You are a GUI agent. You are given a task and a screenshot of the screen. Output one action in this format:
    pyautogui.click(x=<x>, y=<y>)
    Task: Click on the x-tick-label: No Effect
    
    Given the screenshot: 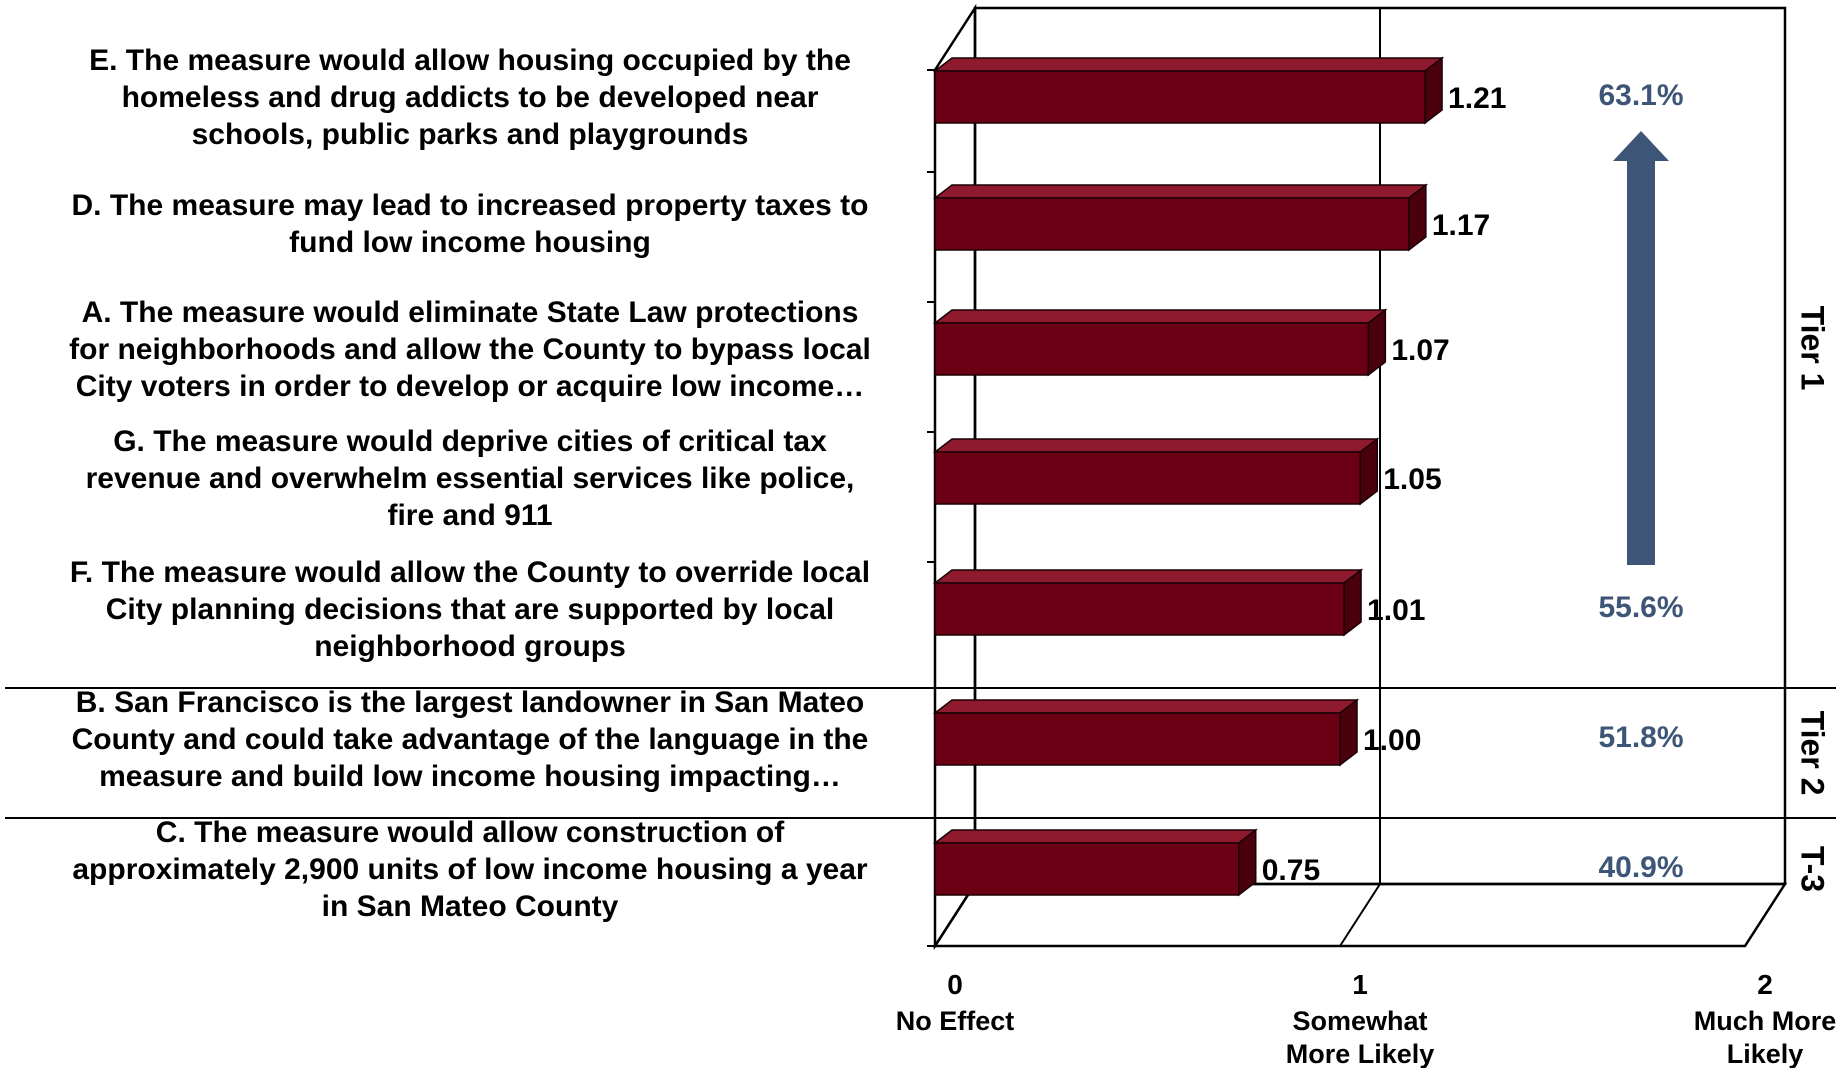 What is the action you would take?
    pyautogui.click(x=955, y=1021)
    